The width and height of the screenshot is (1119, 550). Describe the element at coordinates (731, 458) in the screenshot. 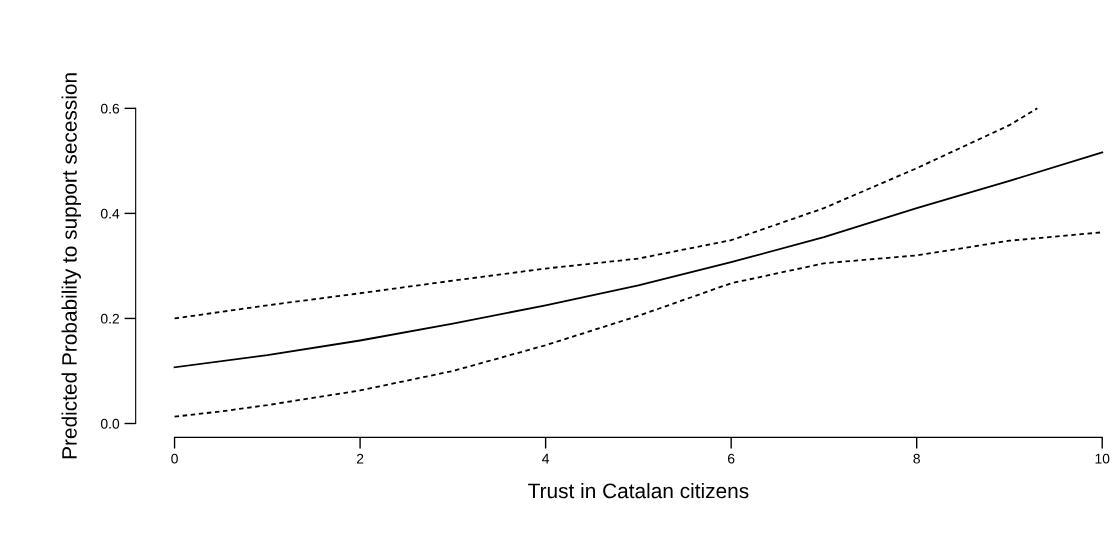

I see `x-tick-label: 6` at that location.